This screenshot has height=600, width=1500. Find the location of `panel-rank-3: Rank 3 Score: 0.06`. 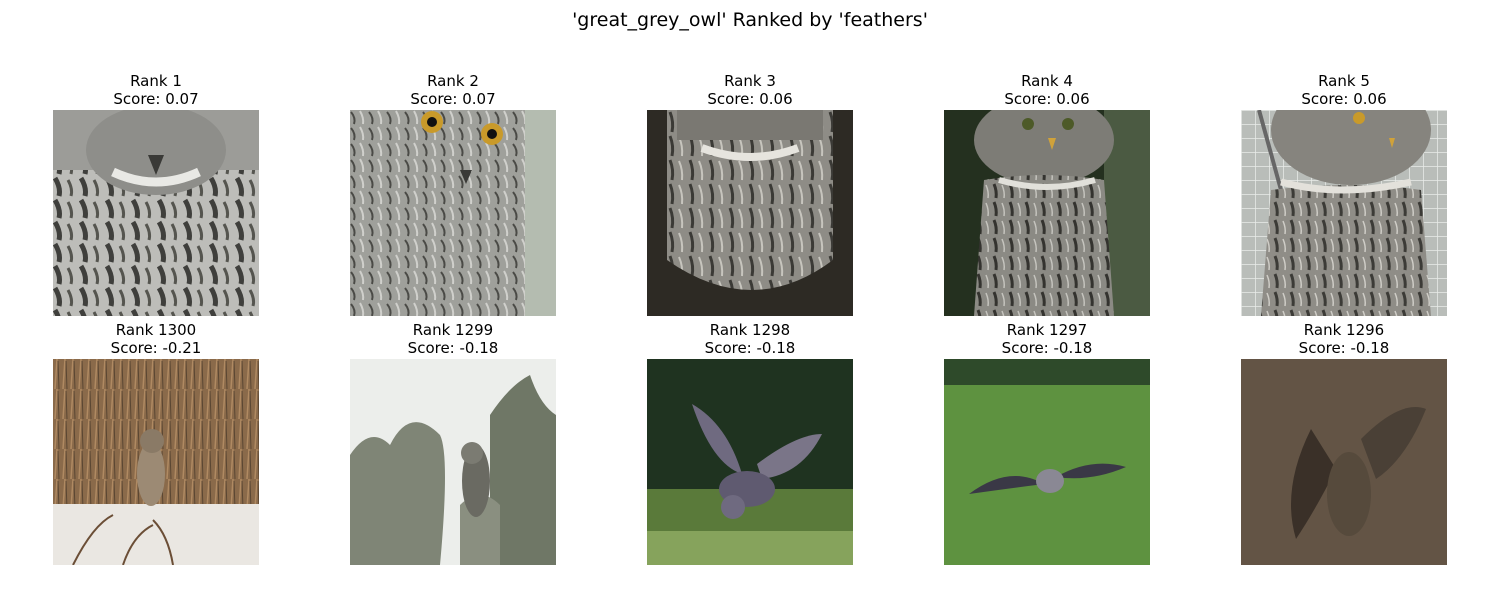

panel-rank-3: Rank 3 Score: 0.06 is located at coordinates (750, 194).